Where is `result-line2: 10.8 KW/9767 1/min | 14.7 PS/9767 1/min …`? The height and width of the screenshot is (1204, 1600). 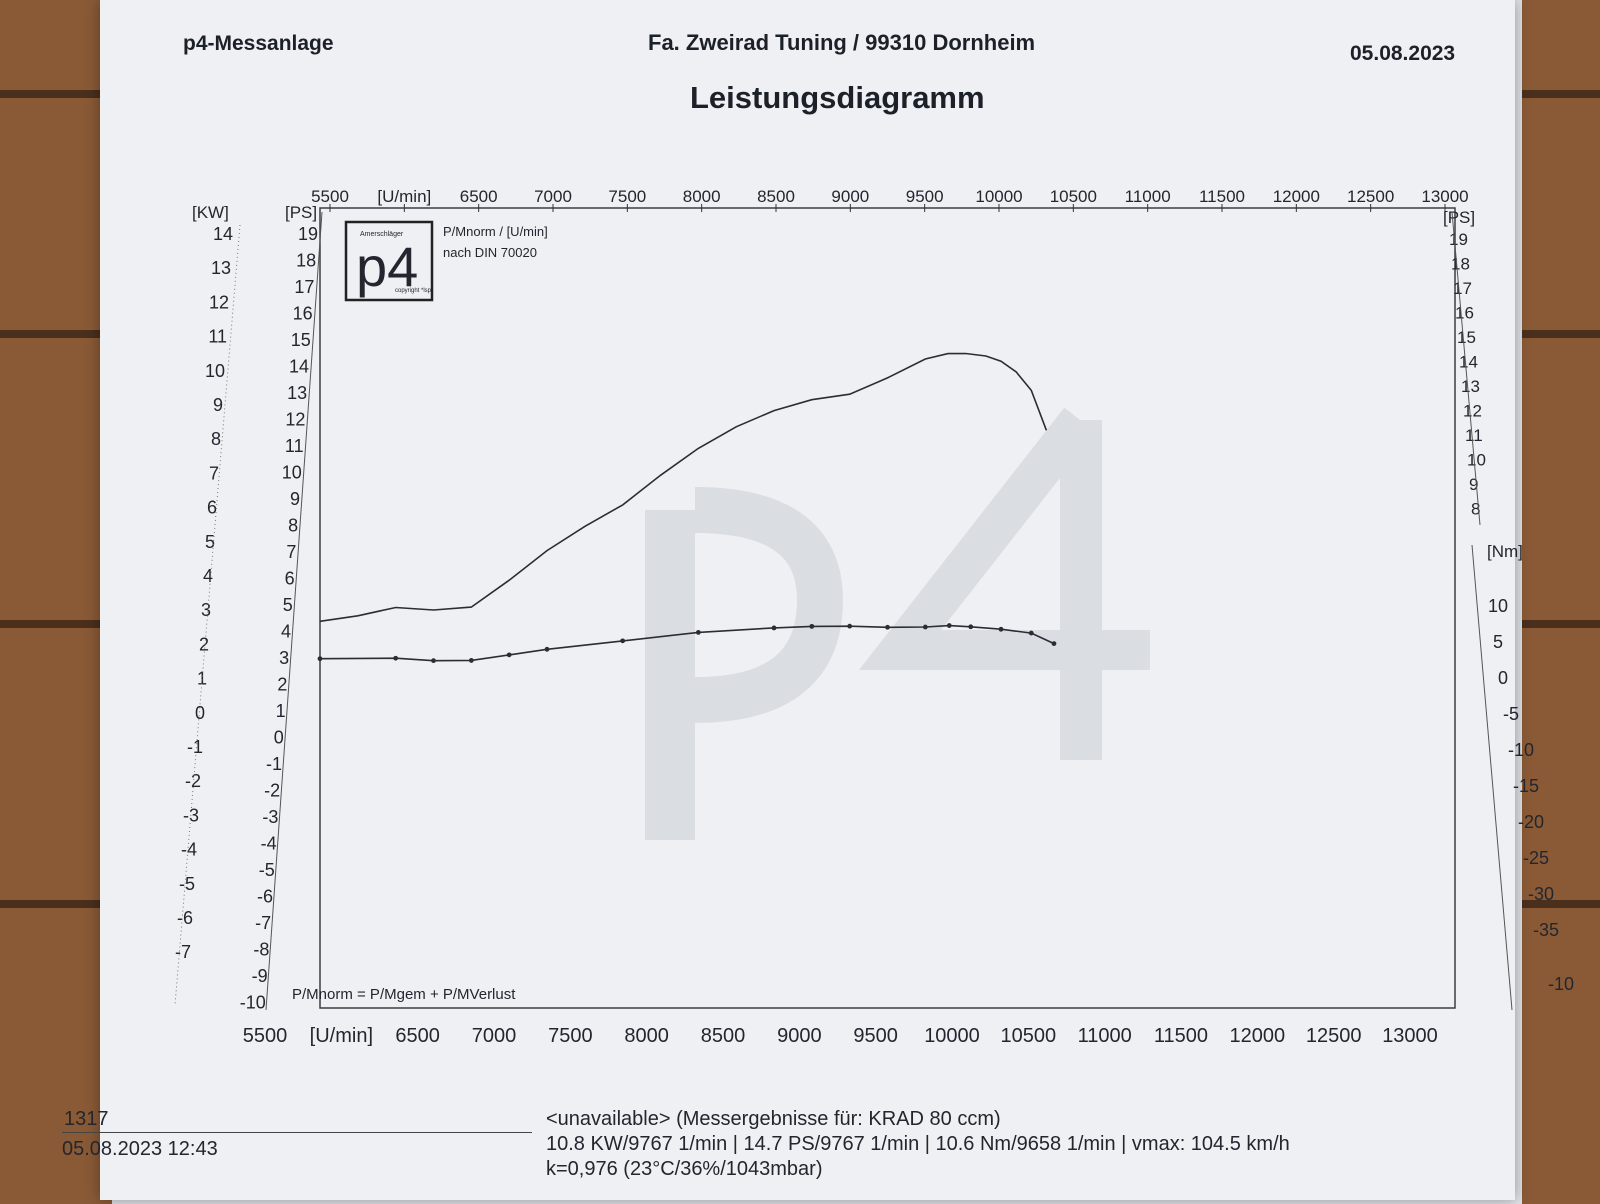 result-line2: 10.8 KW/9767 1/min | 14.7 PS/9767 1/min … is located at coordinates (918, 1144).